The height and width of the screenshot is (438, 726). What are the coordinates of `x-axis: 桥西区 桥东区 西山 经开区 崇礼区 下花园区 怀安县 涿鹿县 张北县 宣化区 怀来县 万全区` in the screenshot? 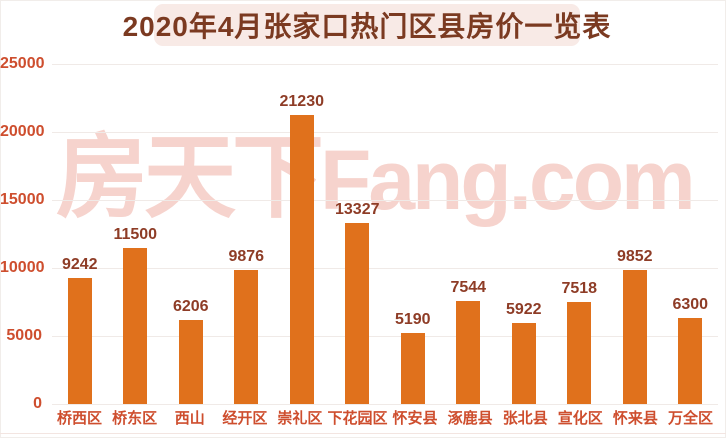 It's located at (385, 419).